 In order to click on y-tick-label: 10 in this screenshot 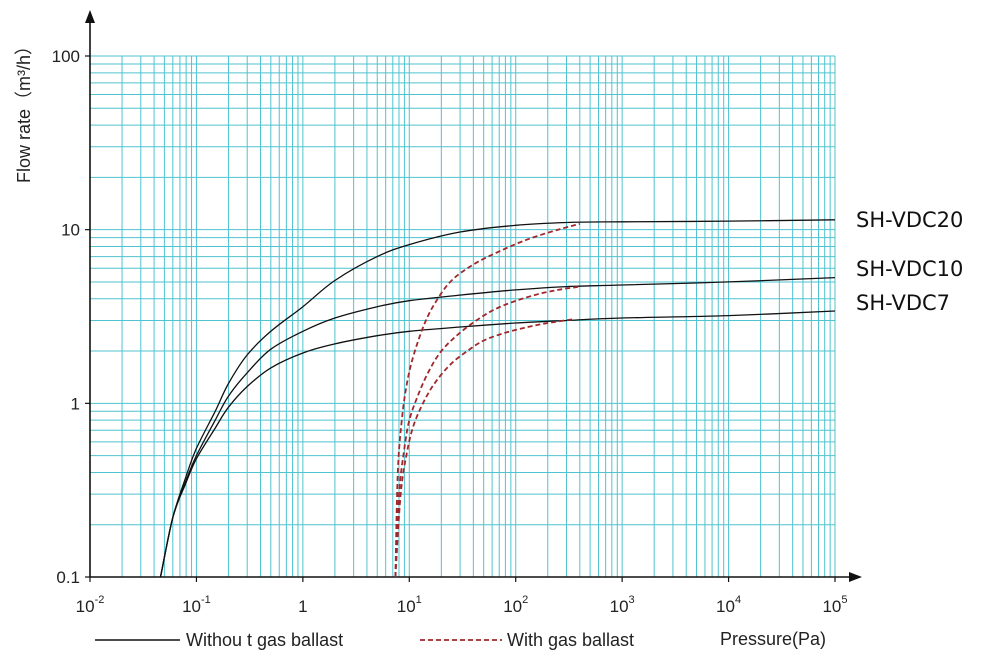, I will do `click(70, 230)`.